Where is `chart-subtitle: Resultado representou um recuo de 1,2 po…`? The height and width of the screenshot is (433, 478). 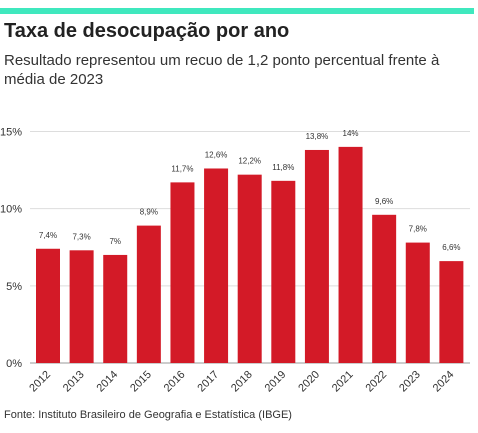 chart-subtitle: Resultado representou um recuo de 1,2 po… is located at coordinates (222, 70).